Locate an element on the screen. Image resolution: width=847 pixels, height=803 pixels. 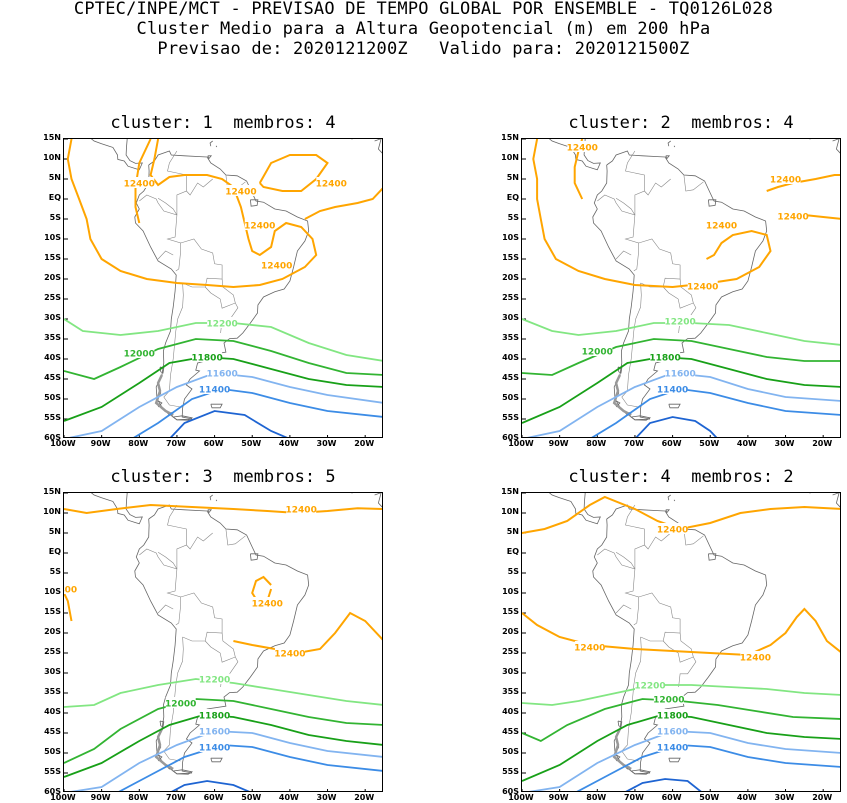
lon-tick-label: 40W is located at coordinates (746, 443).